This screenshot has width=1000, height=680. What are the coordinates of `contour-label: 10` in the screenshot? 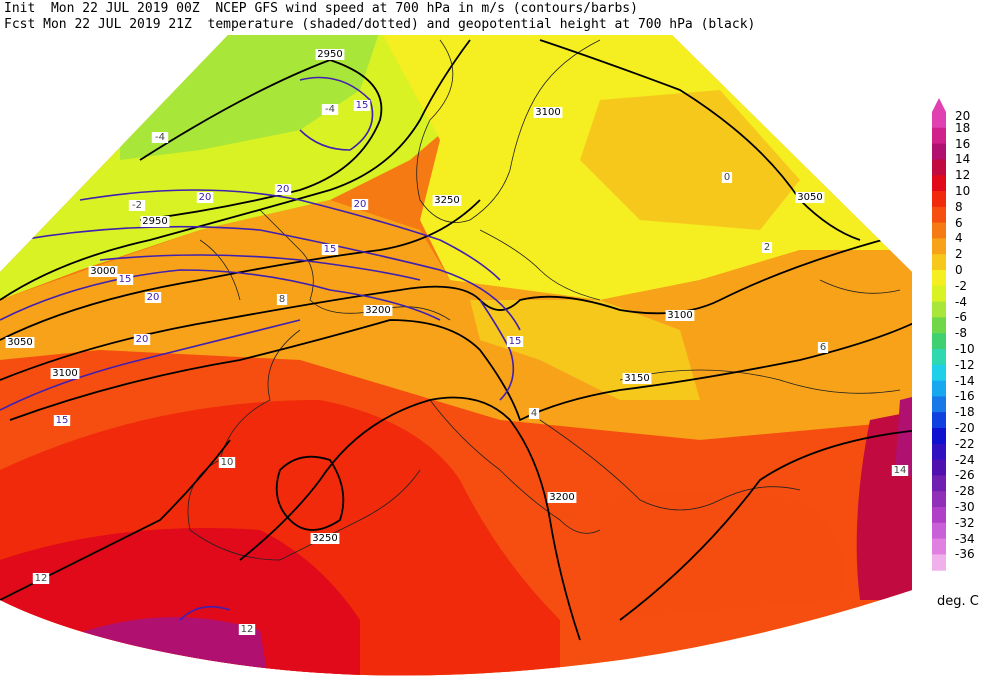 It's located at (227, 462).